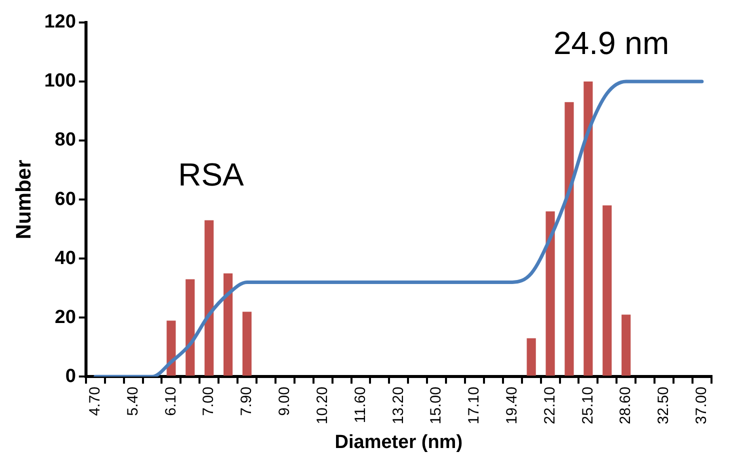 The height and width of the screenshot is (466, 731). Describe the element at coordinates (60, 22) in the screenshot. I see `y-tick-label: 120` at that location.